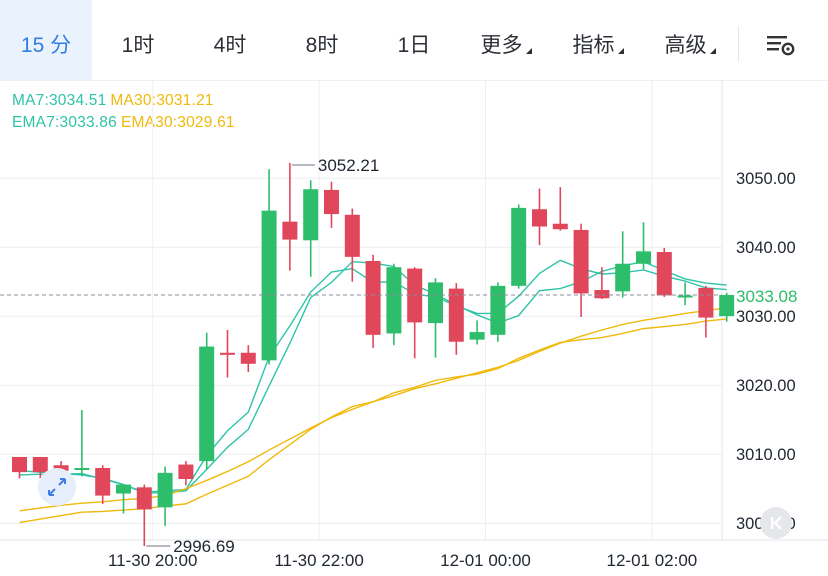  What do you see at coordinates (766, 296) in the screenshot?
I see `current-price-label: 3033.08` at bounding box center [766, 296].